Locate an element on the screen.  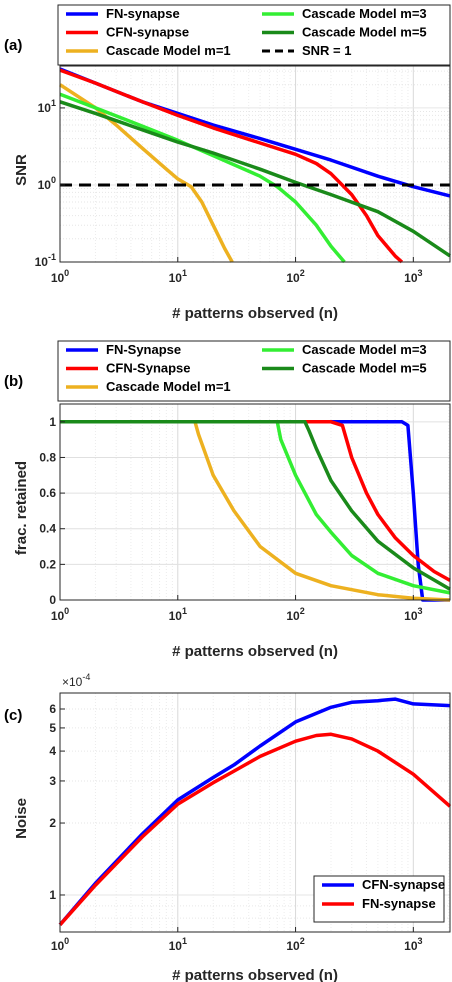
panel-label: (b) is located at coordinates (13, 381).